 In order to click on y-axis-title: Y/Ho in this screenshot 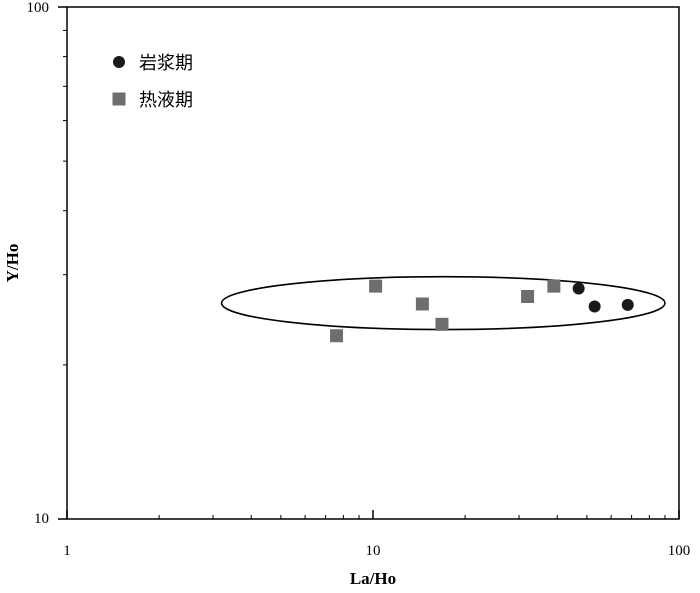, I will do `click(12, 263)`.